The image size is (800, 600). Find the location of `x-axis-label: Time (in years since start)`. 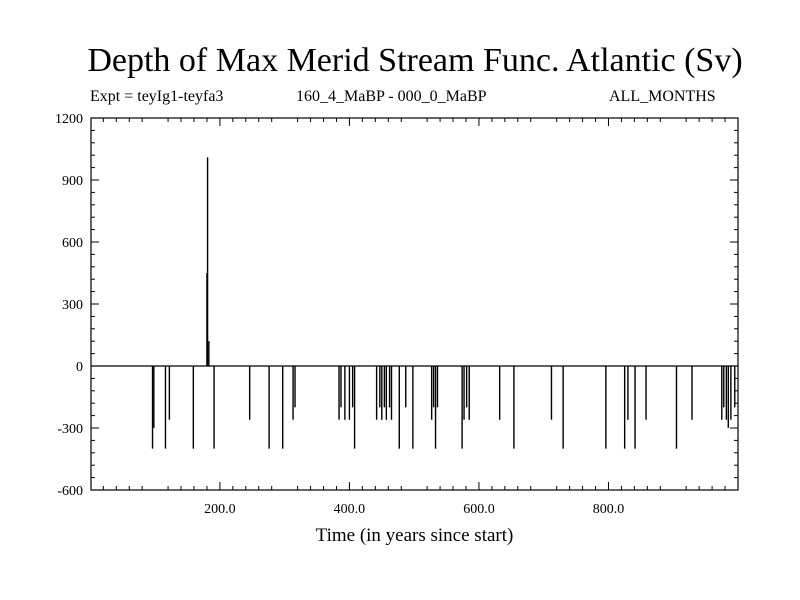

x-axis-label: Time (in years since start) is located at coordinates (415, 535).